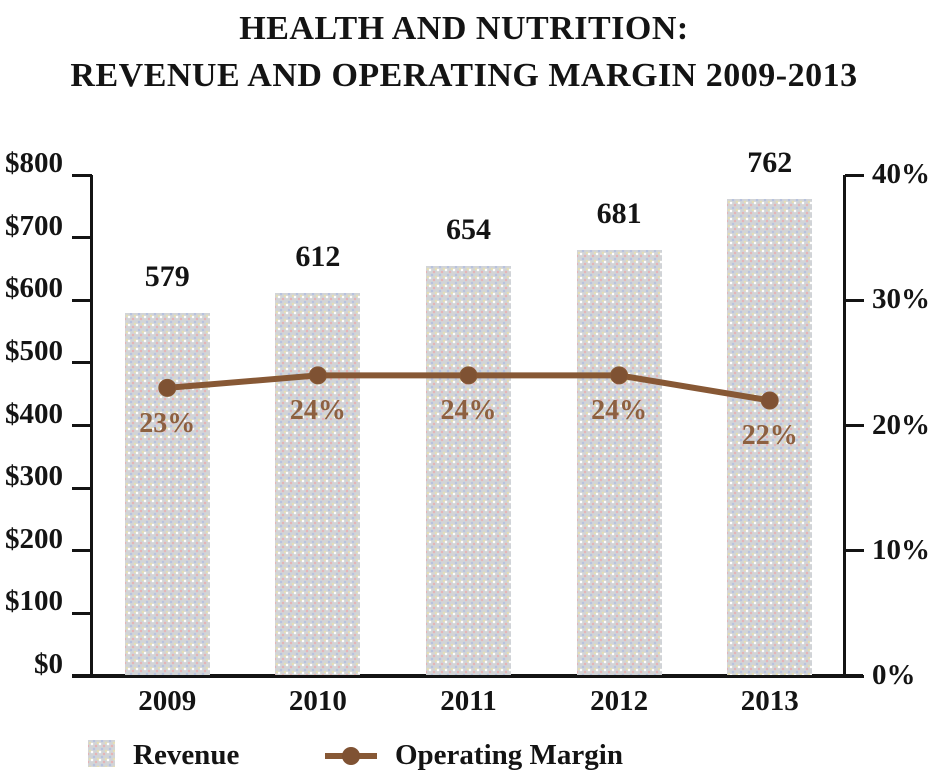  I want to click on bar-value-label: 681, so click(619, 213).